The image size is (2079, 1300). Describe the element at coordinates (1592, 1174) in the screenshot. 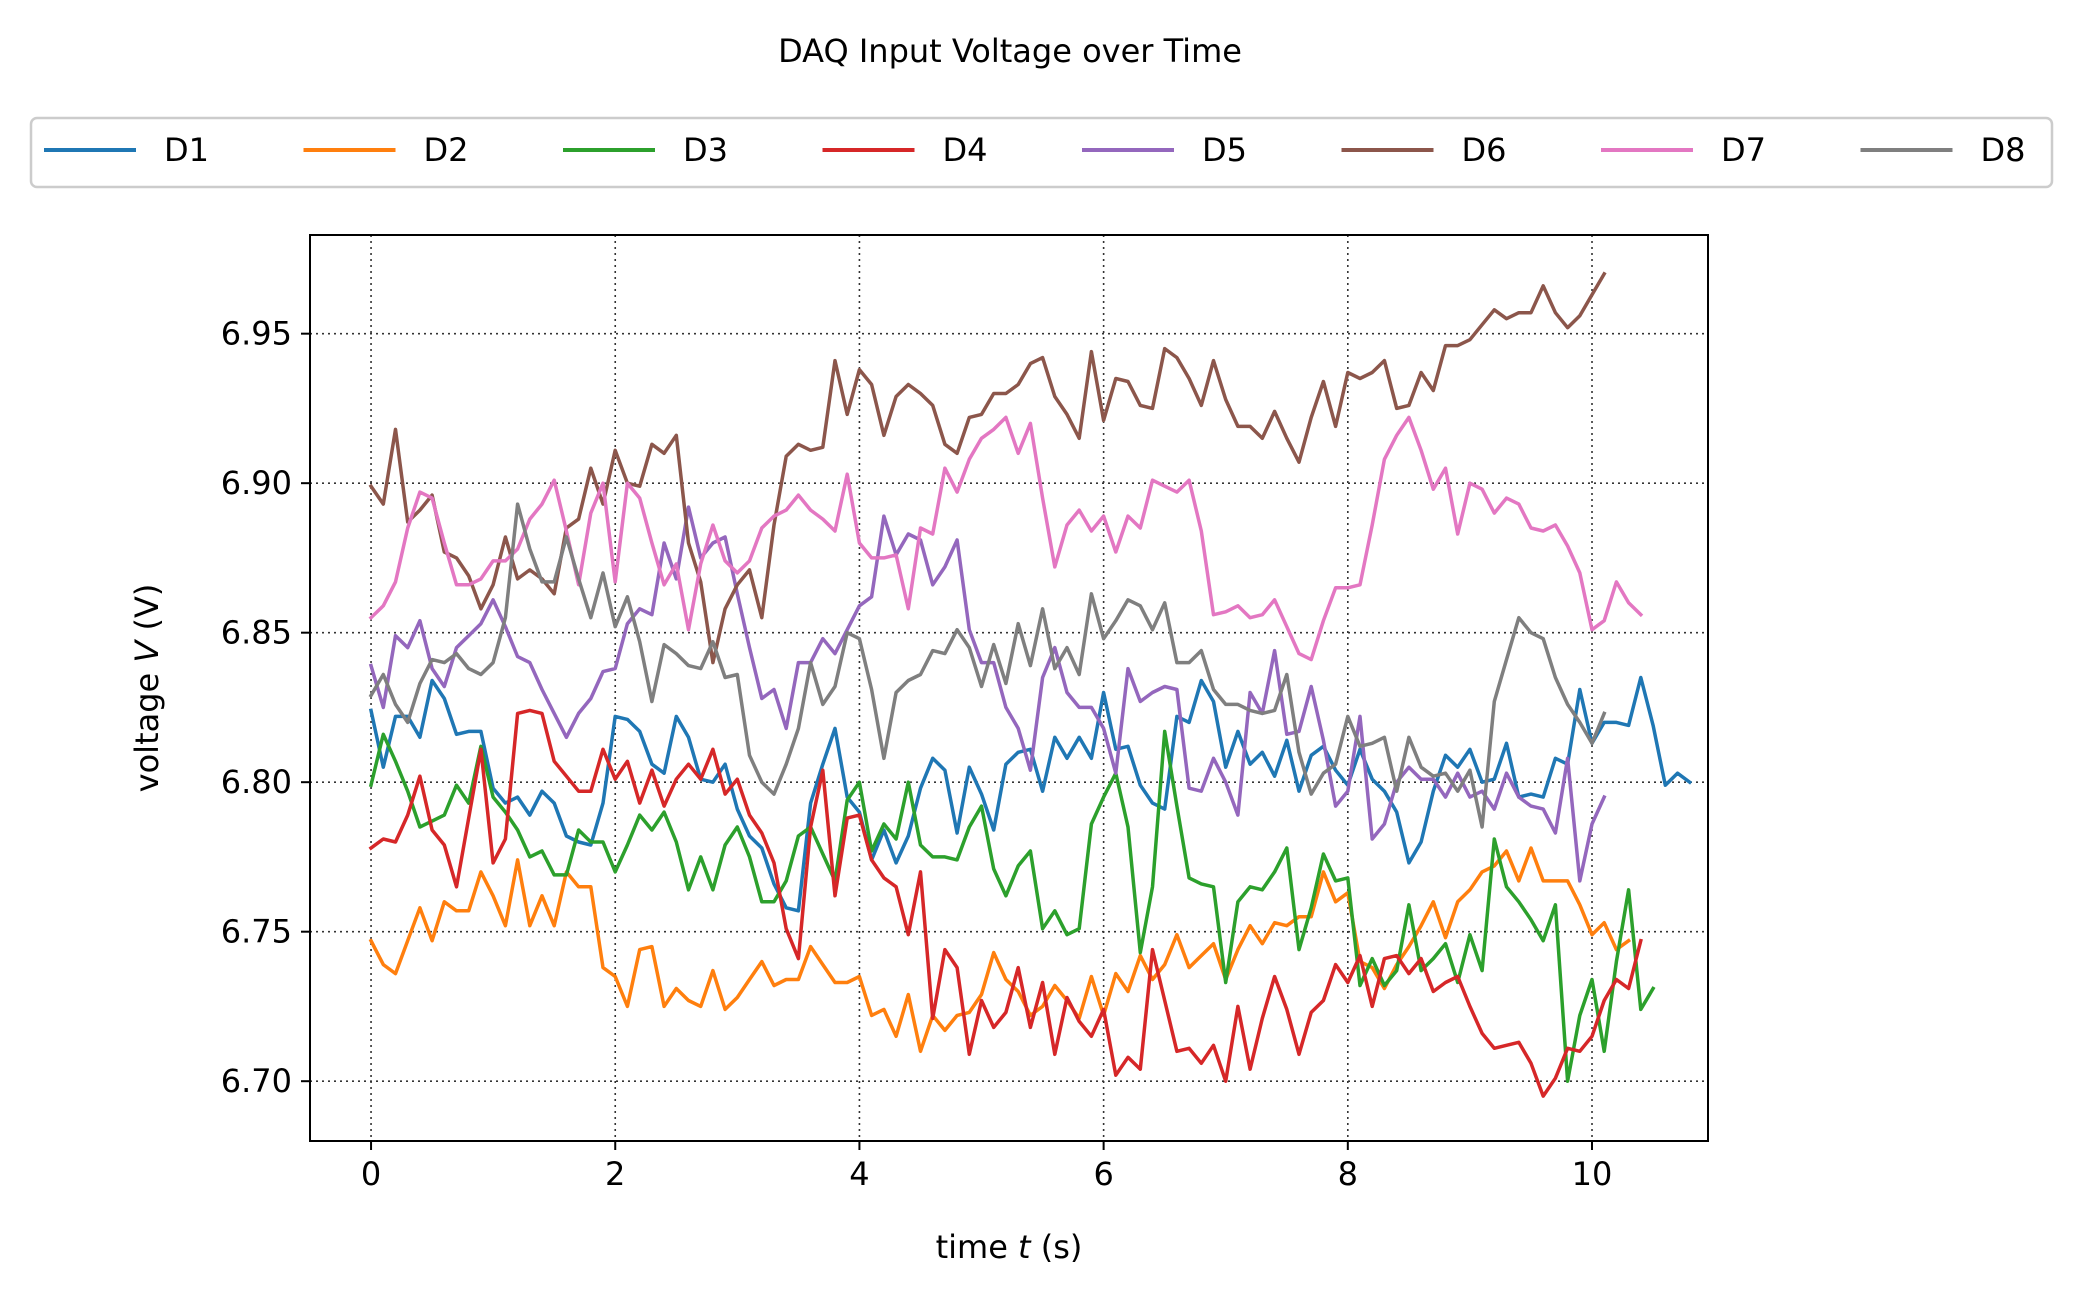

I see `x-tick-label: 10` at that location.